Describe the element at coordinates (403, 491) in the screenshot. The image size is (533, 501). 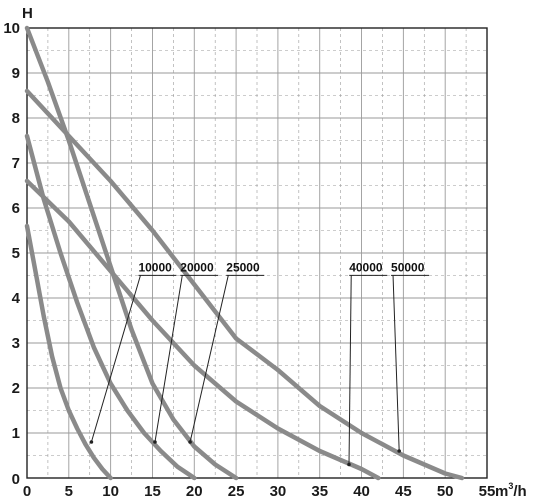
I see `x-tick-label: 45` at that location.